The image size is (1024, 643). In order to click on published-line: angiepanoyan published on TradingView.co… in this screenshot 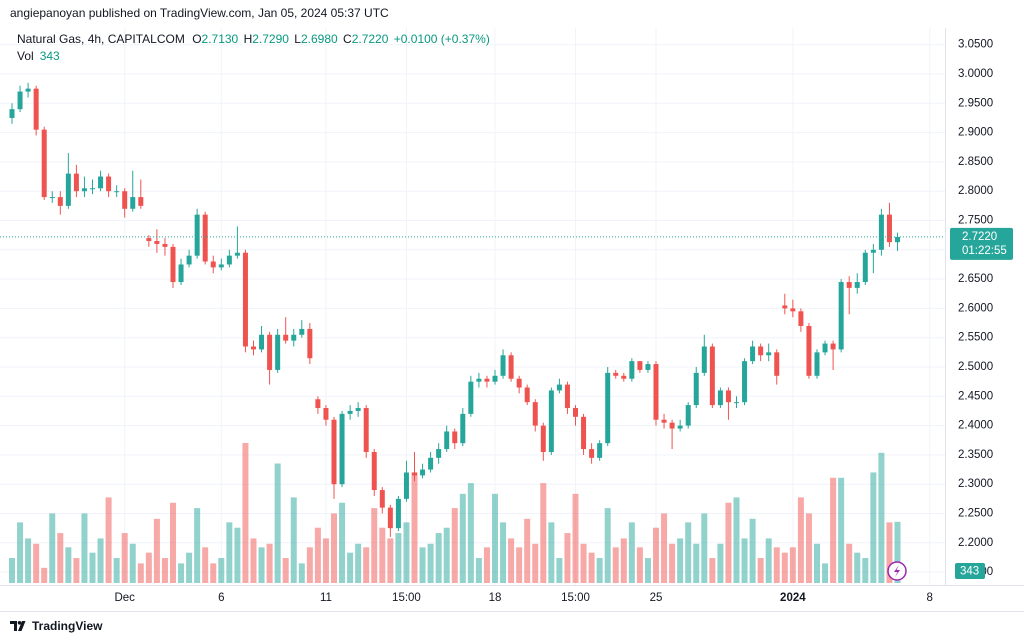, I will do `click(199, 13)`.